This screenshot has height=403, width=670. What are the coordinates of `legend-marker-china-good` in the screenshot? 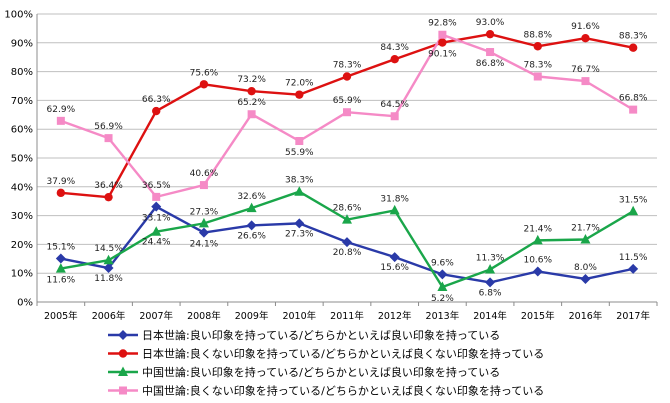 It's located at (123, 371).